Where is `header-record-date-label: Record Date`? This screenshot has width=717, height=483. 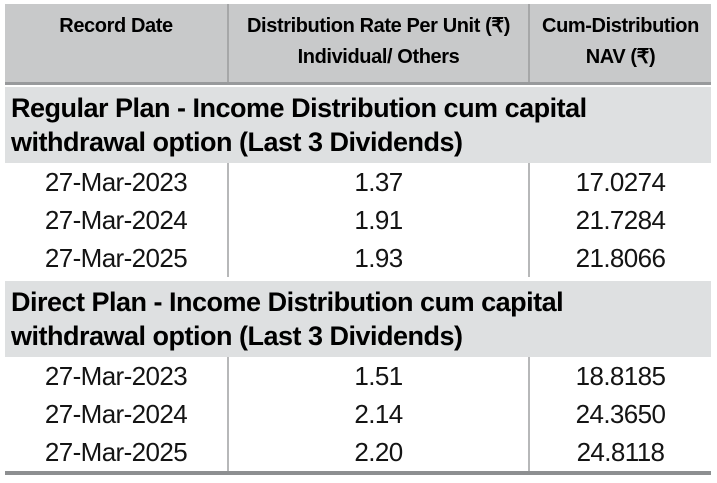 header-record-date-label: Record Date is located at coordinates (116, 26).